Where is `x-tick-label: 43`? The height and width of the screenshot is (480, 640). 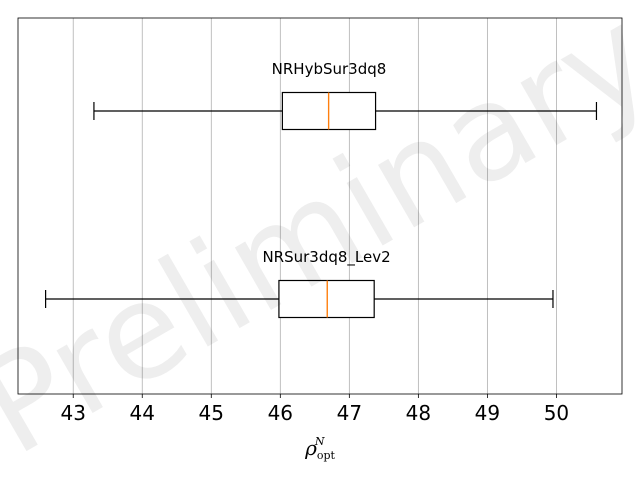
x-tick-label: 43 is located at coordinates (72, 413).